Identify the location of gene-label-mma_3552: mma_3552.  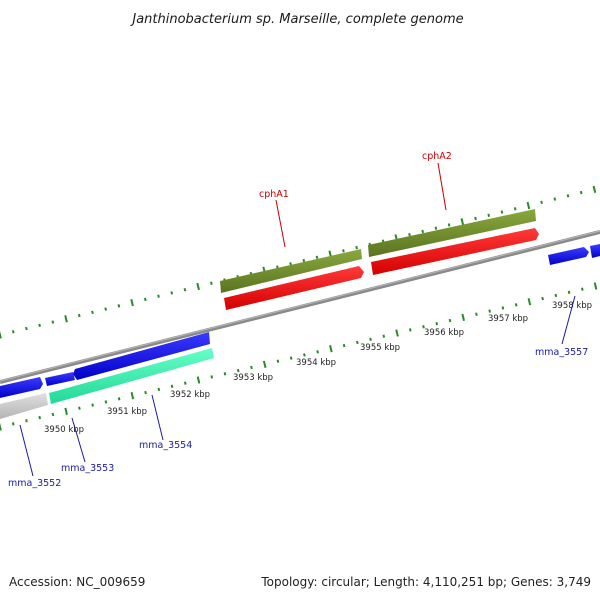
(34, 483).